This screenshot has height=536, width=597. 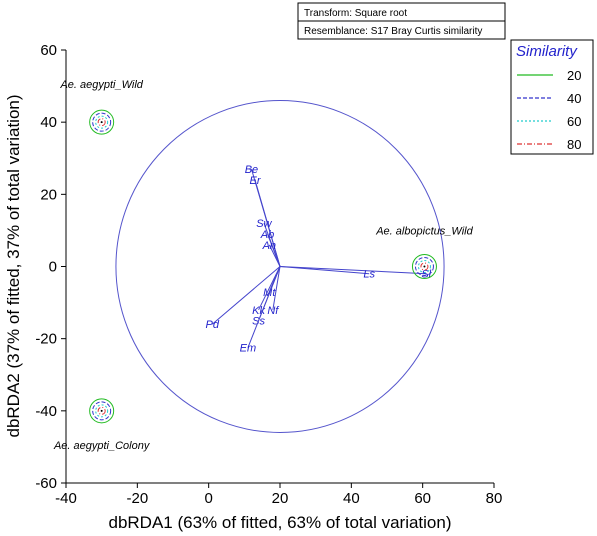 I want to click on x-tick-label: 80, so click(x=494, y=498).